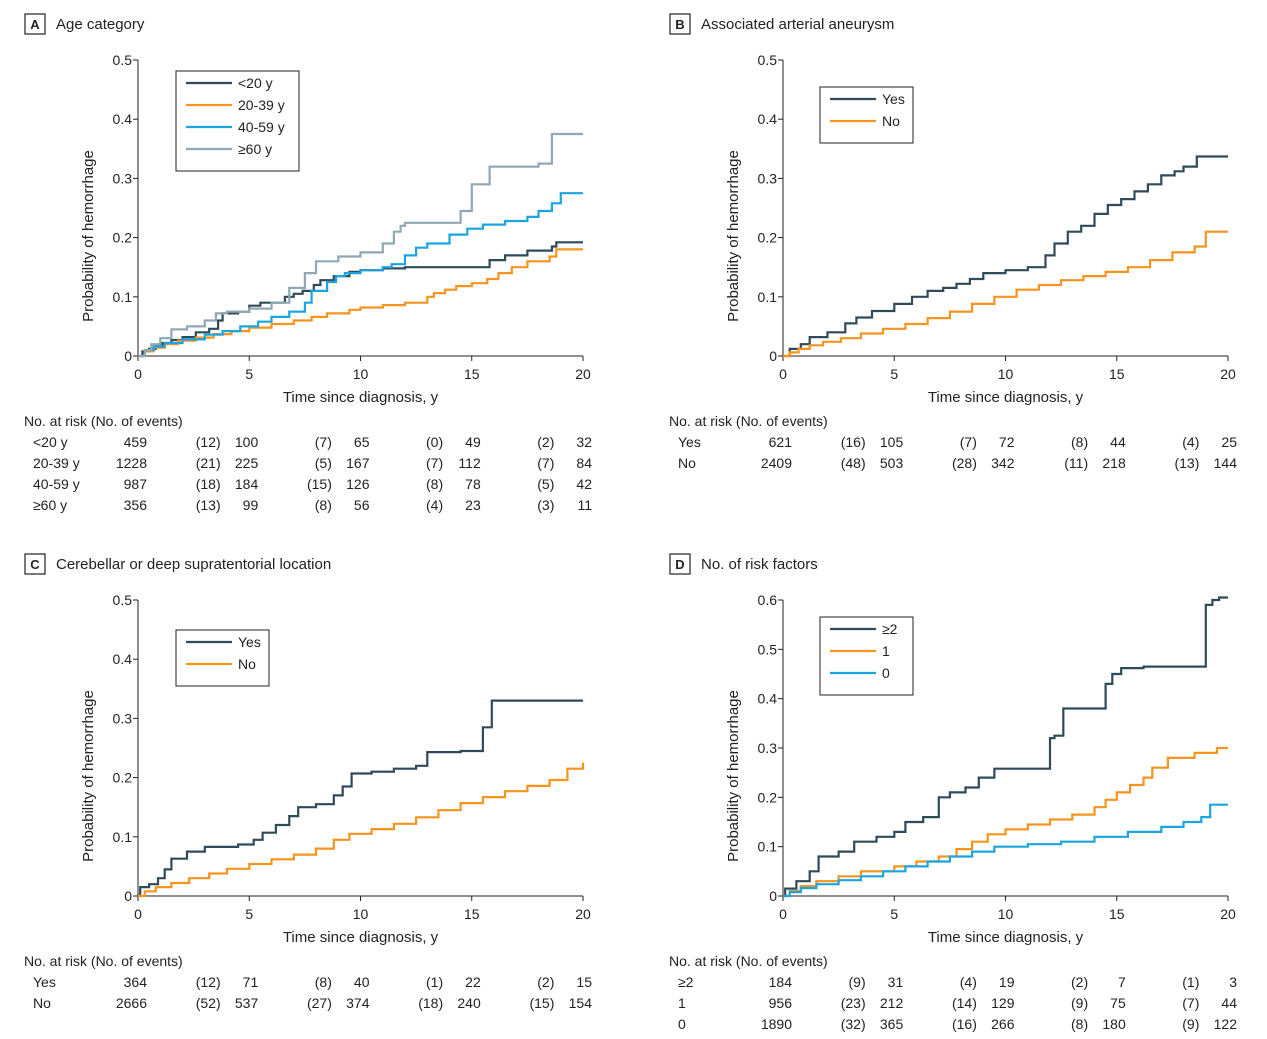  Describe the element at coordinates (50, 505) in the screenshot. I see `risk-row-label: ≥60 y` at that location.